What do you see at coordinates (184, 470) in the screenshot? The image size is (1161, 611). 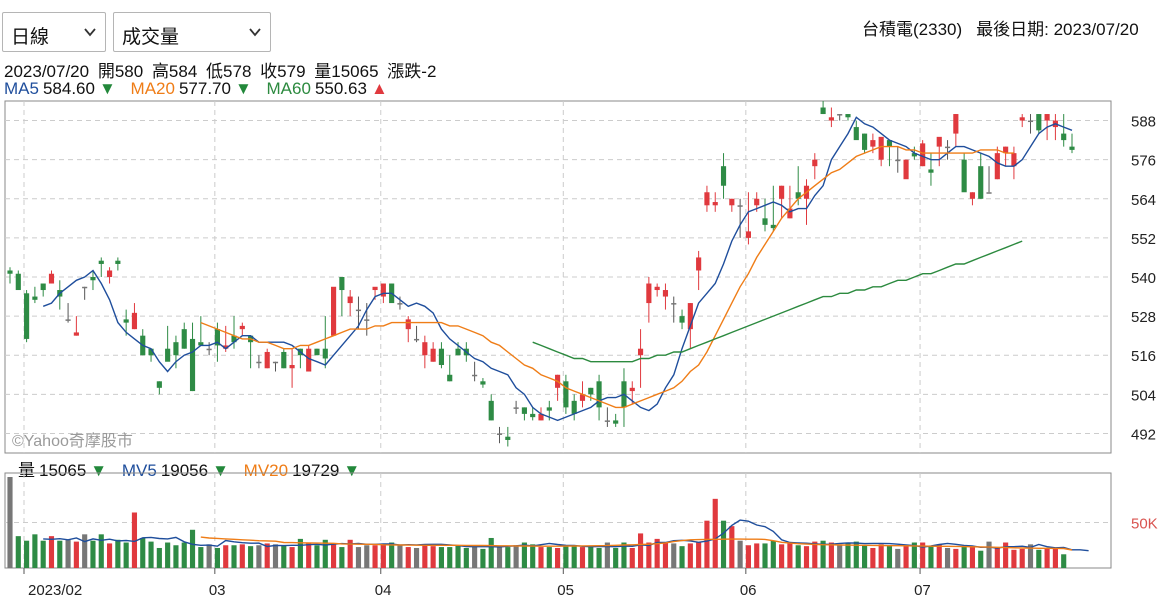 I see `legend-value: 19056` at bounding box center [184, 470].